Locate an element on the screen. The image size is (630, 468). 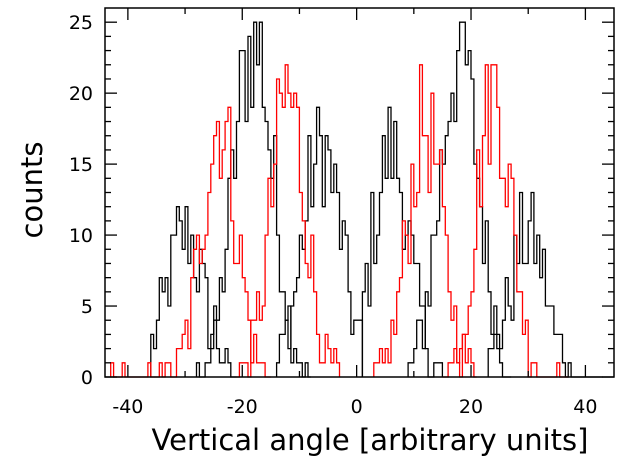
y-tick-label: 25 is located at coordinates (81, 23).